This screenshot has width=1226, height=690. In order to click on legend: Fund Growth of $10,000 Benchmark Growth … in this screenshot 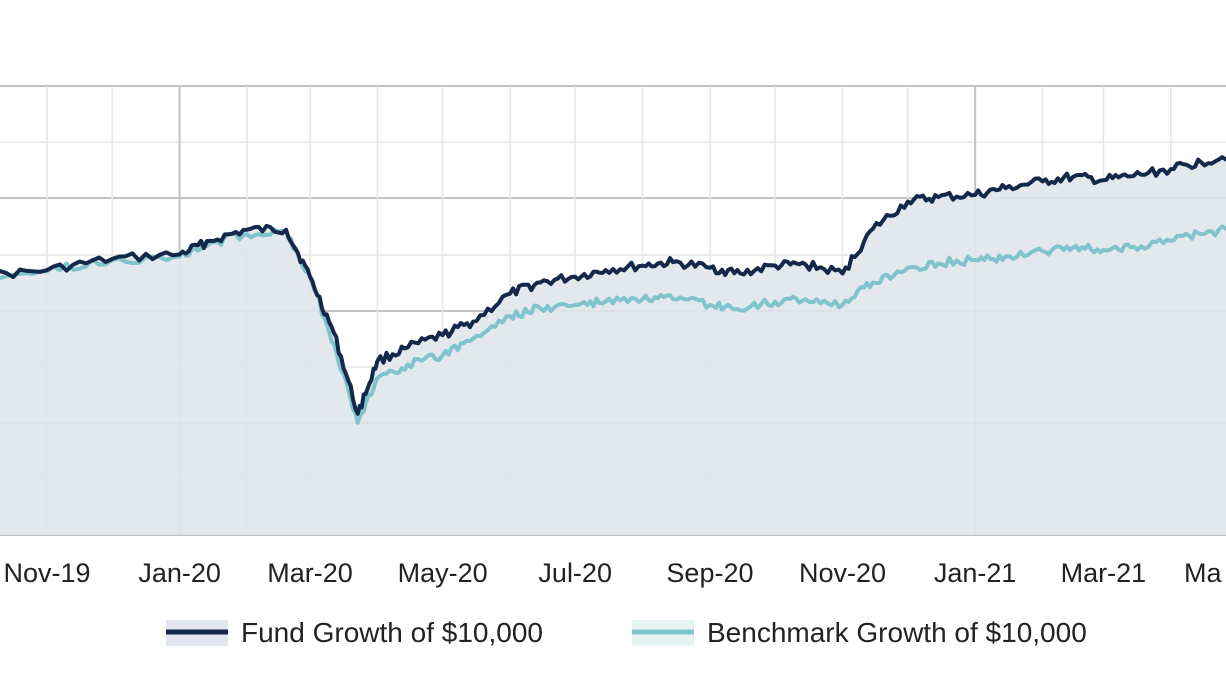, I will do `click(626, 632)`.